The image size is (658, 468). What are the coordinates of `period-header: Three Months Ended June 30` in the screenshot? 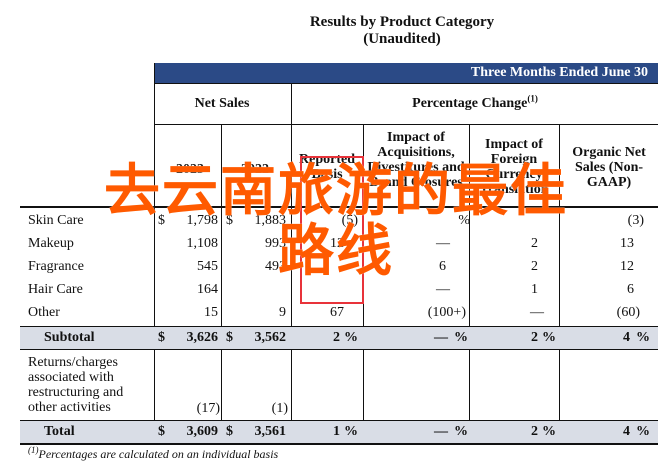 It's located at (406, 73).